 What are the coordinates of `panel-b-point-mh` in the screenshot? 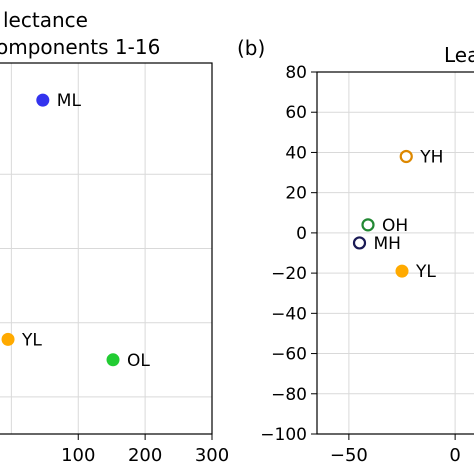 It's located at (359, 243).